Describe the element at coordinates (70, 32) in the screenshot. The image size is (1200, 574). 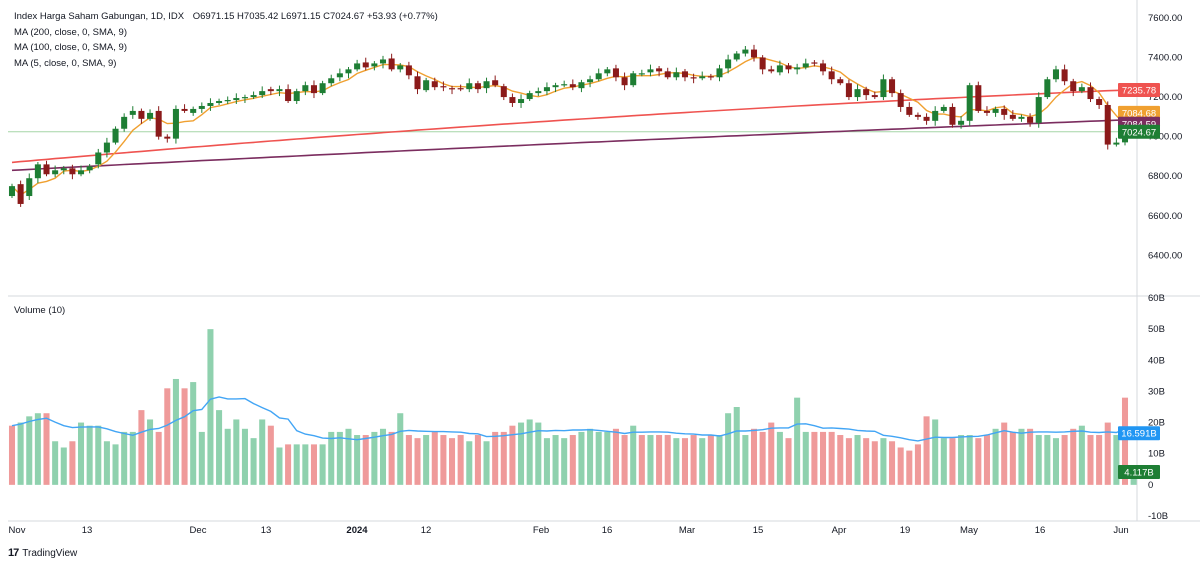
I see `ma200-legend: MA (200, close, 0, SMA, 9)` at that location.